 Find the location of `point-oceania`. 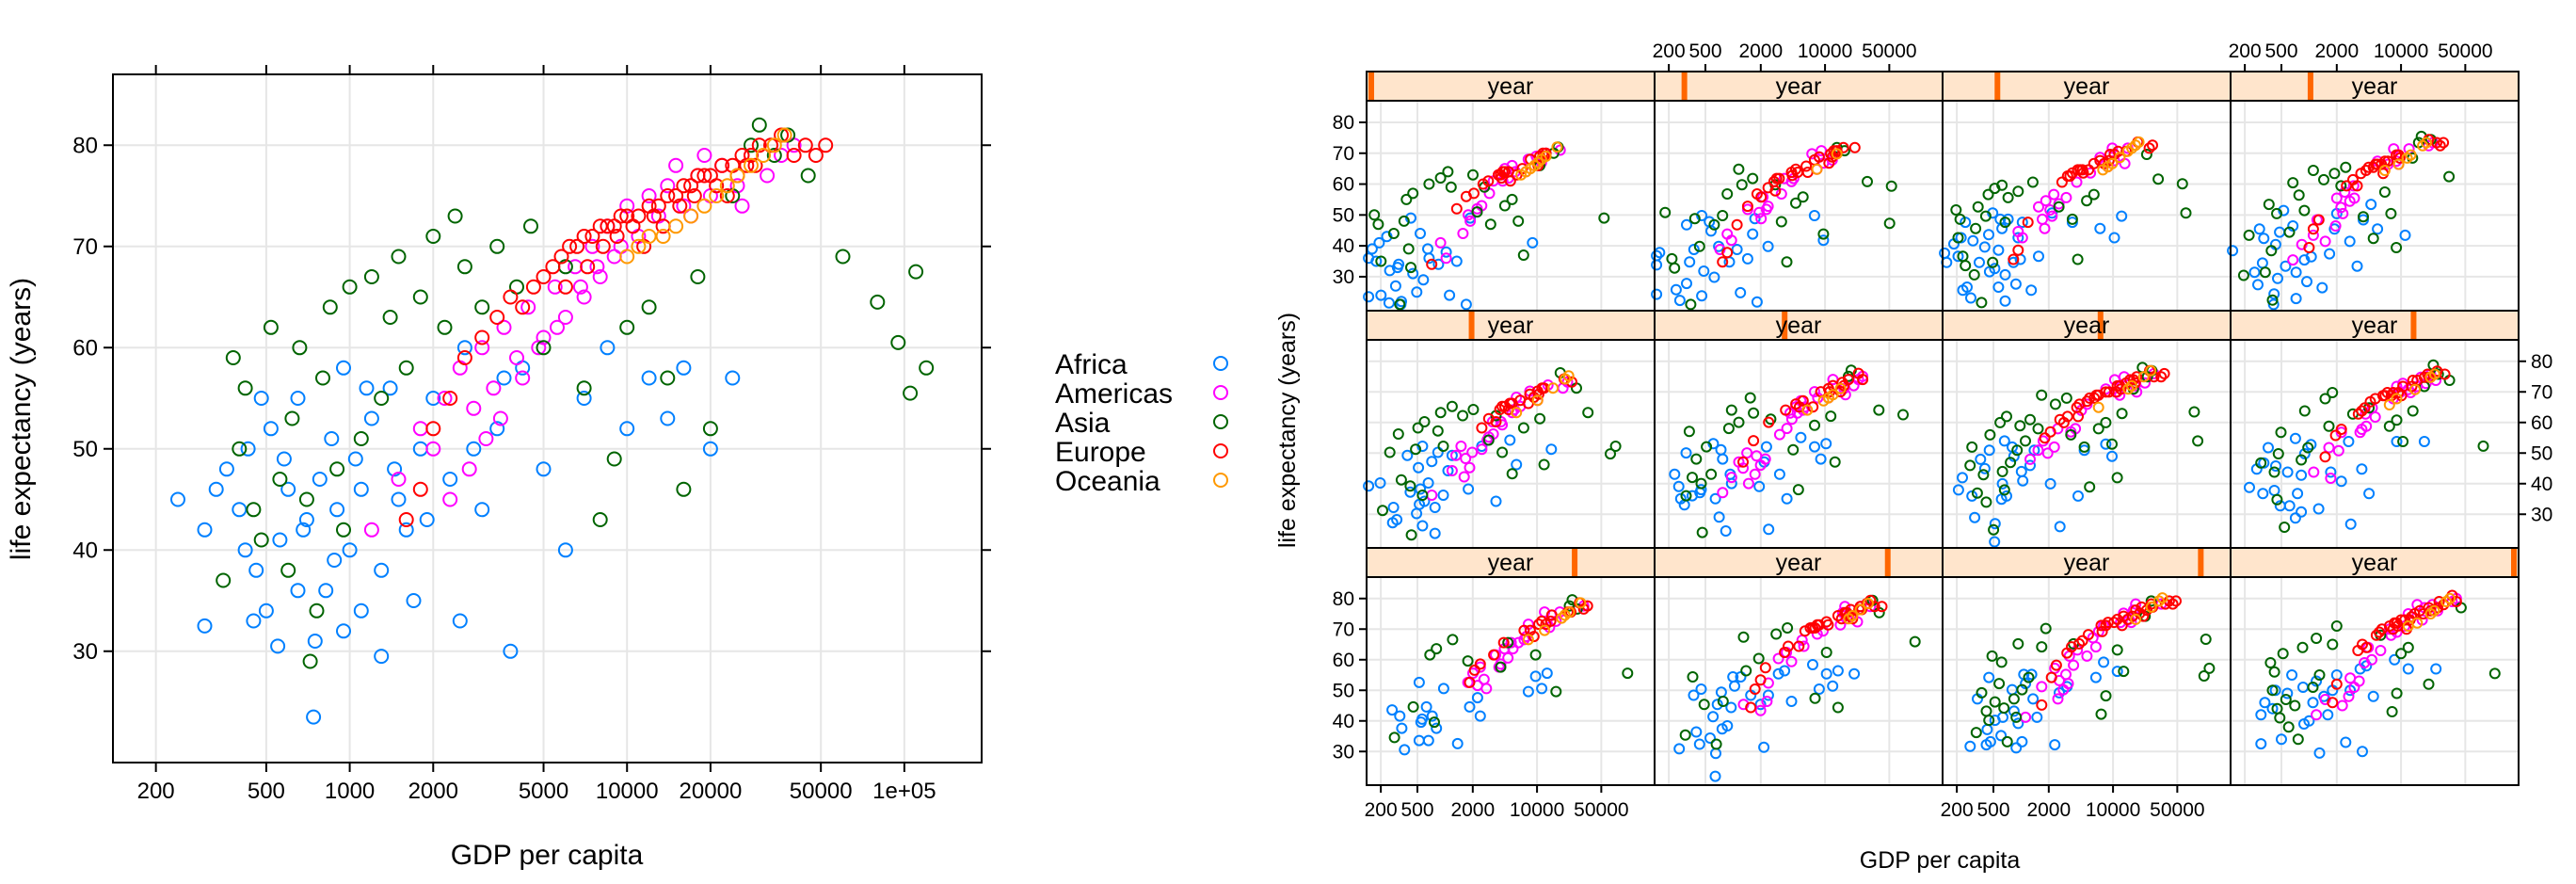

point-oceania is located at coordinates (717, 195).